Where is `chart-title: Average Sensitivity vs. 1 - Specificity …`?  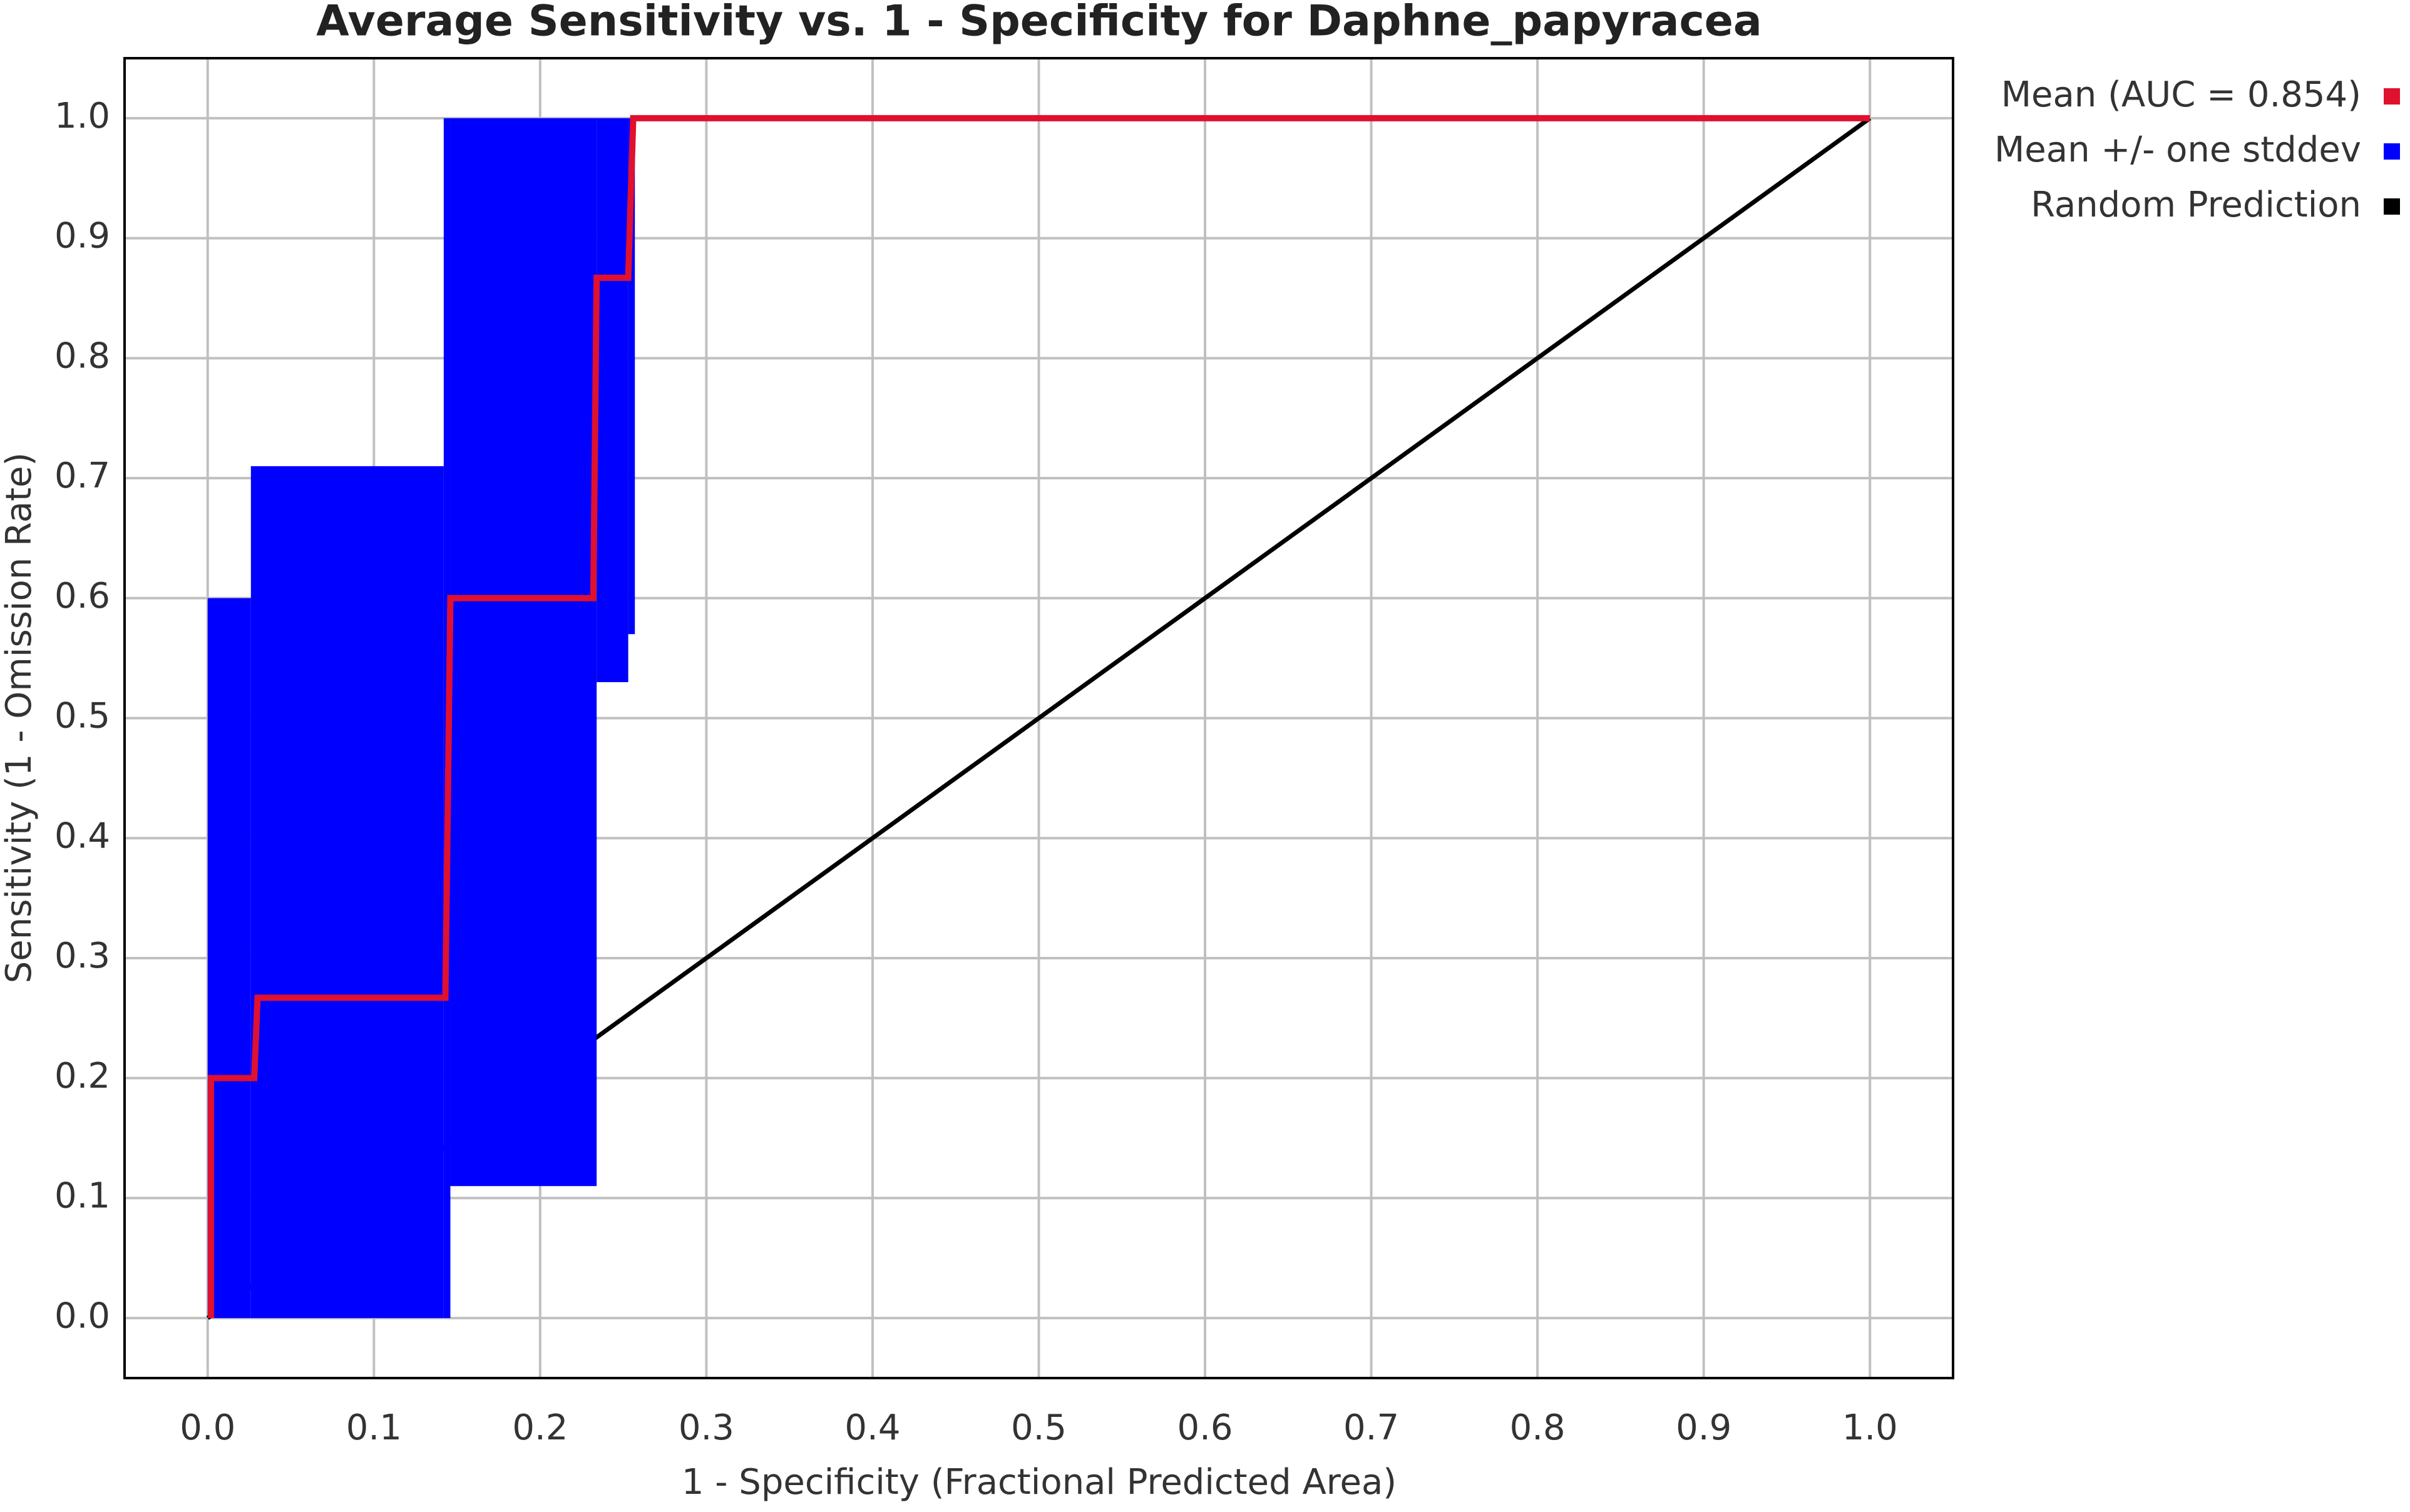 chart-title: Average Sensitivity vs. 1 - Specificity … is located at coordinates (1039, 23).